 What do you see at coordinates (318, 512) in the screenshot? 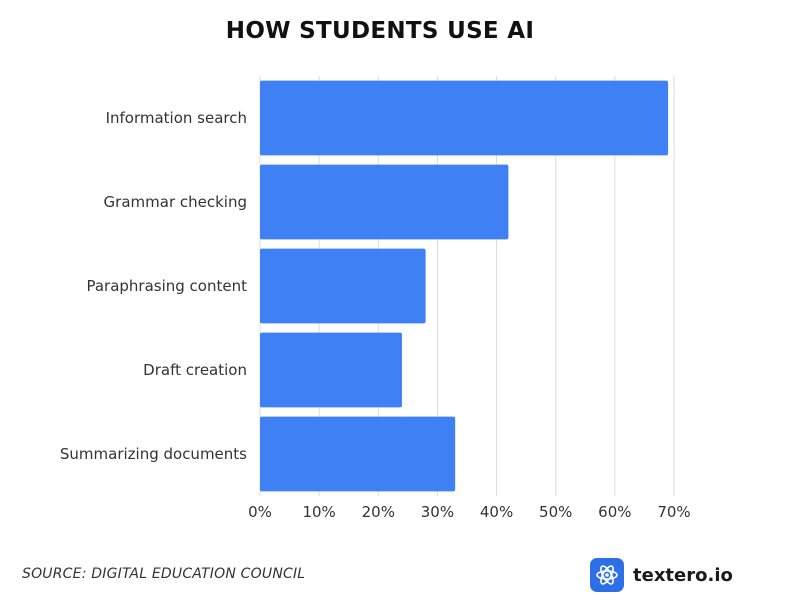
I see `x-tick-label: 10%` at bounding box center [318, 512].